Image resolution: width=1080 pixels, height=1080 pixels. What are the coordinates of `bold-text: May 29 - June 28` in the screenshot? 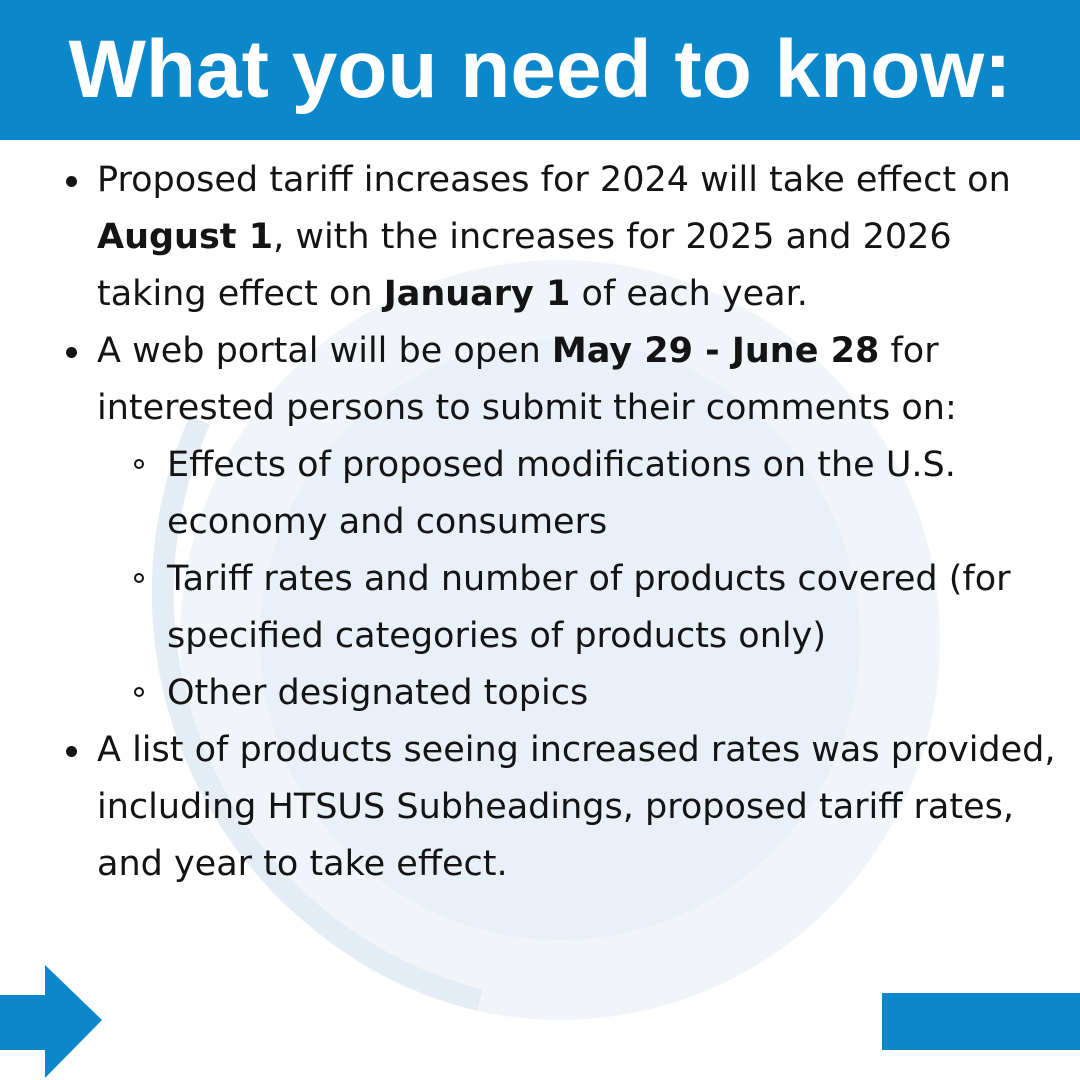 It's located at (715, 351).